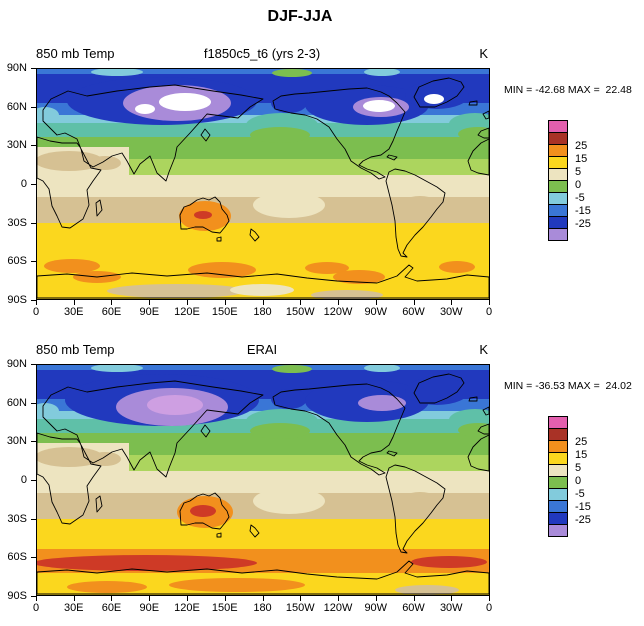 This screenshot has height=626, width=644. Describe the element at coordinates (75, 349) in the screenshot. I see `panel-erai-variable-label: 850 mb Temp` at that location.